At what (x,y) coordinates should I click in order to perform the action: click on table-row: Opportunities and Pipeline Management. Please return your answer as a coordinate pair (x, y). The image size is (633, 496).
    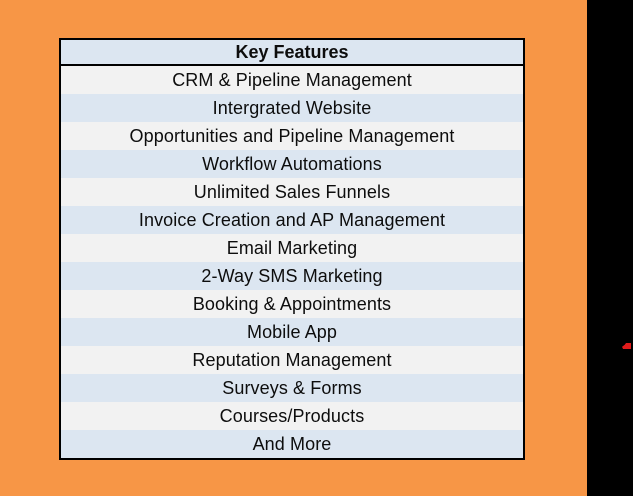
    Looking at the image, I should click on (292, 136).